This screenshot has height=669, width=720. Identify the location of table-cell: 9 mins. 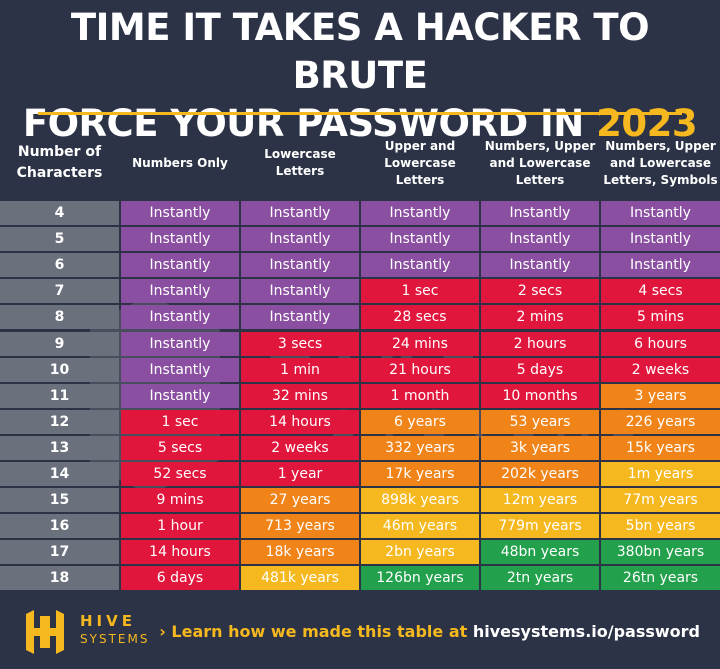
(180, 500).